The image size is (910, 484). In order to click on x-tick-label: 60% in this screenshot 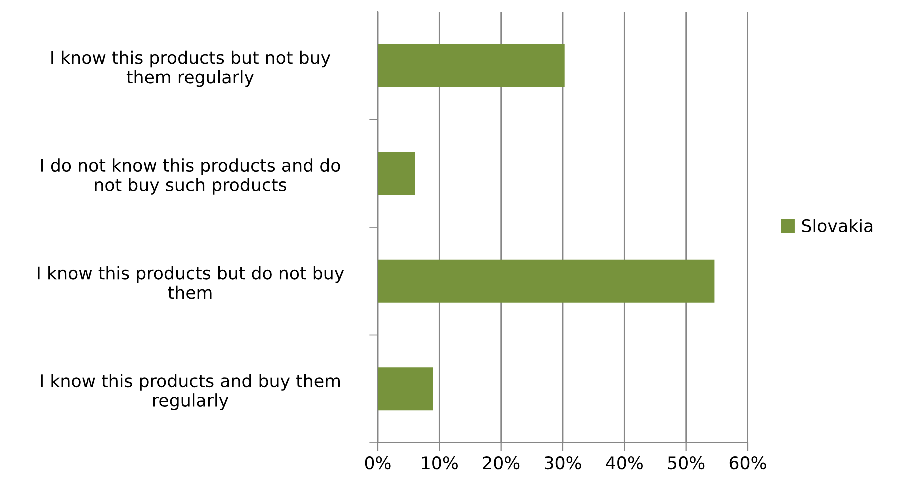, I will do `click(748, 463)`.